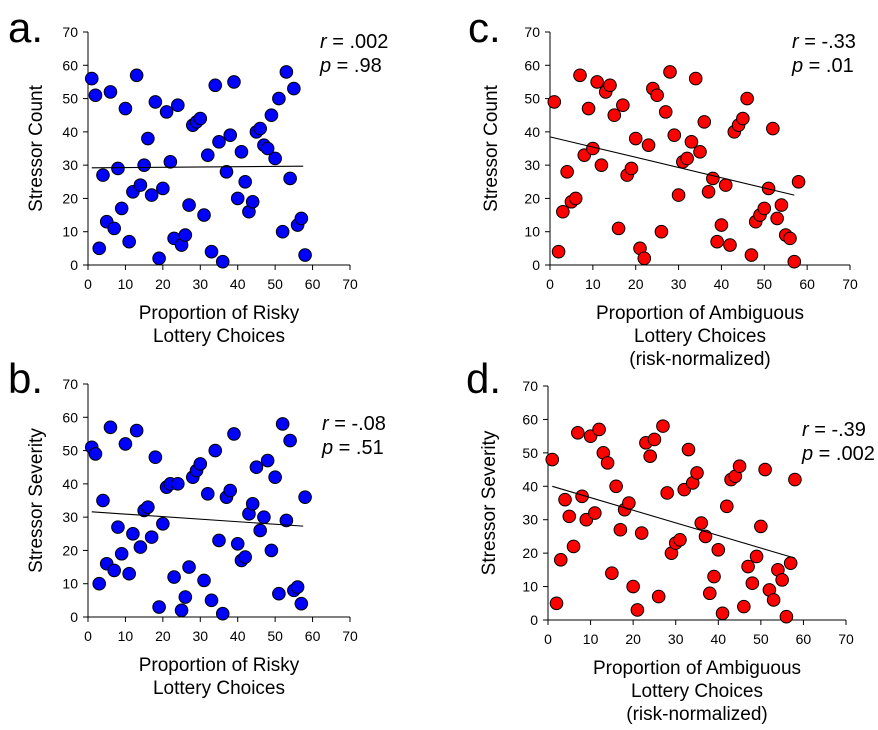 The image size is (878, 730). I want to click on x-axis-title-line: (risk-normalized), so click(699, 359).